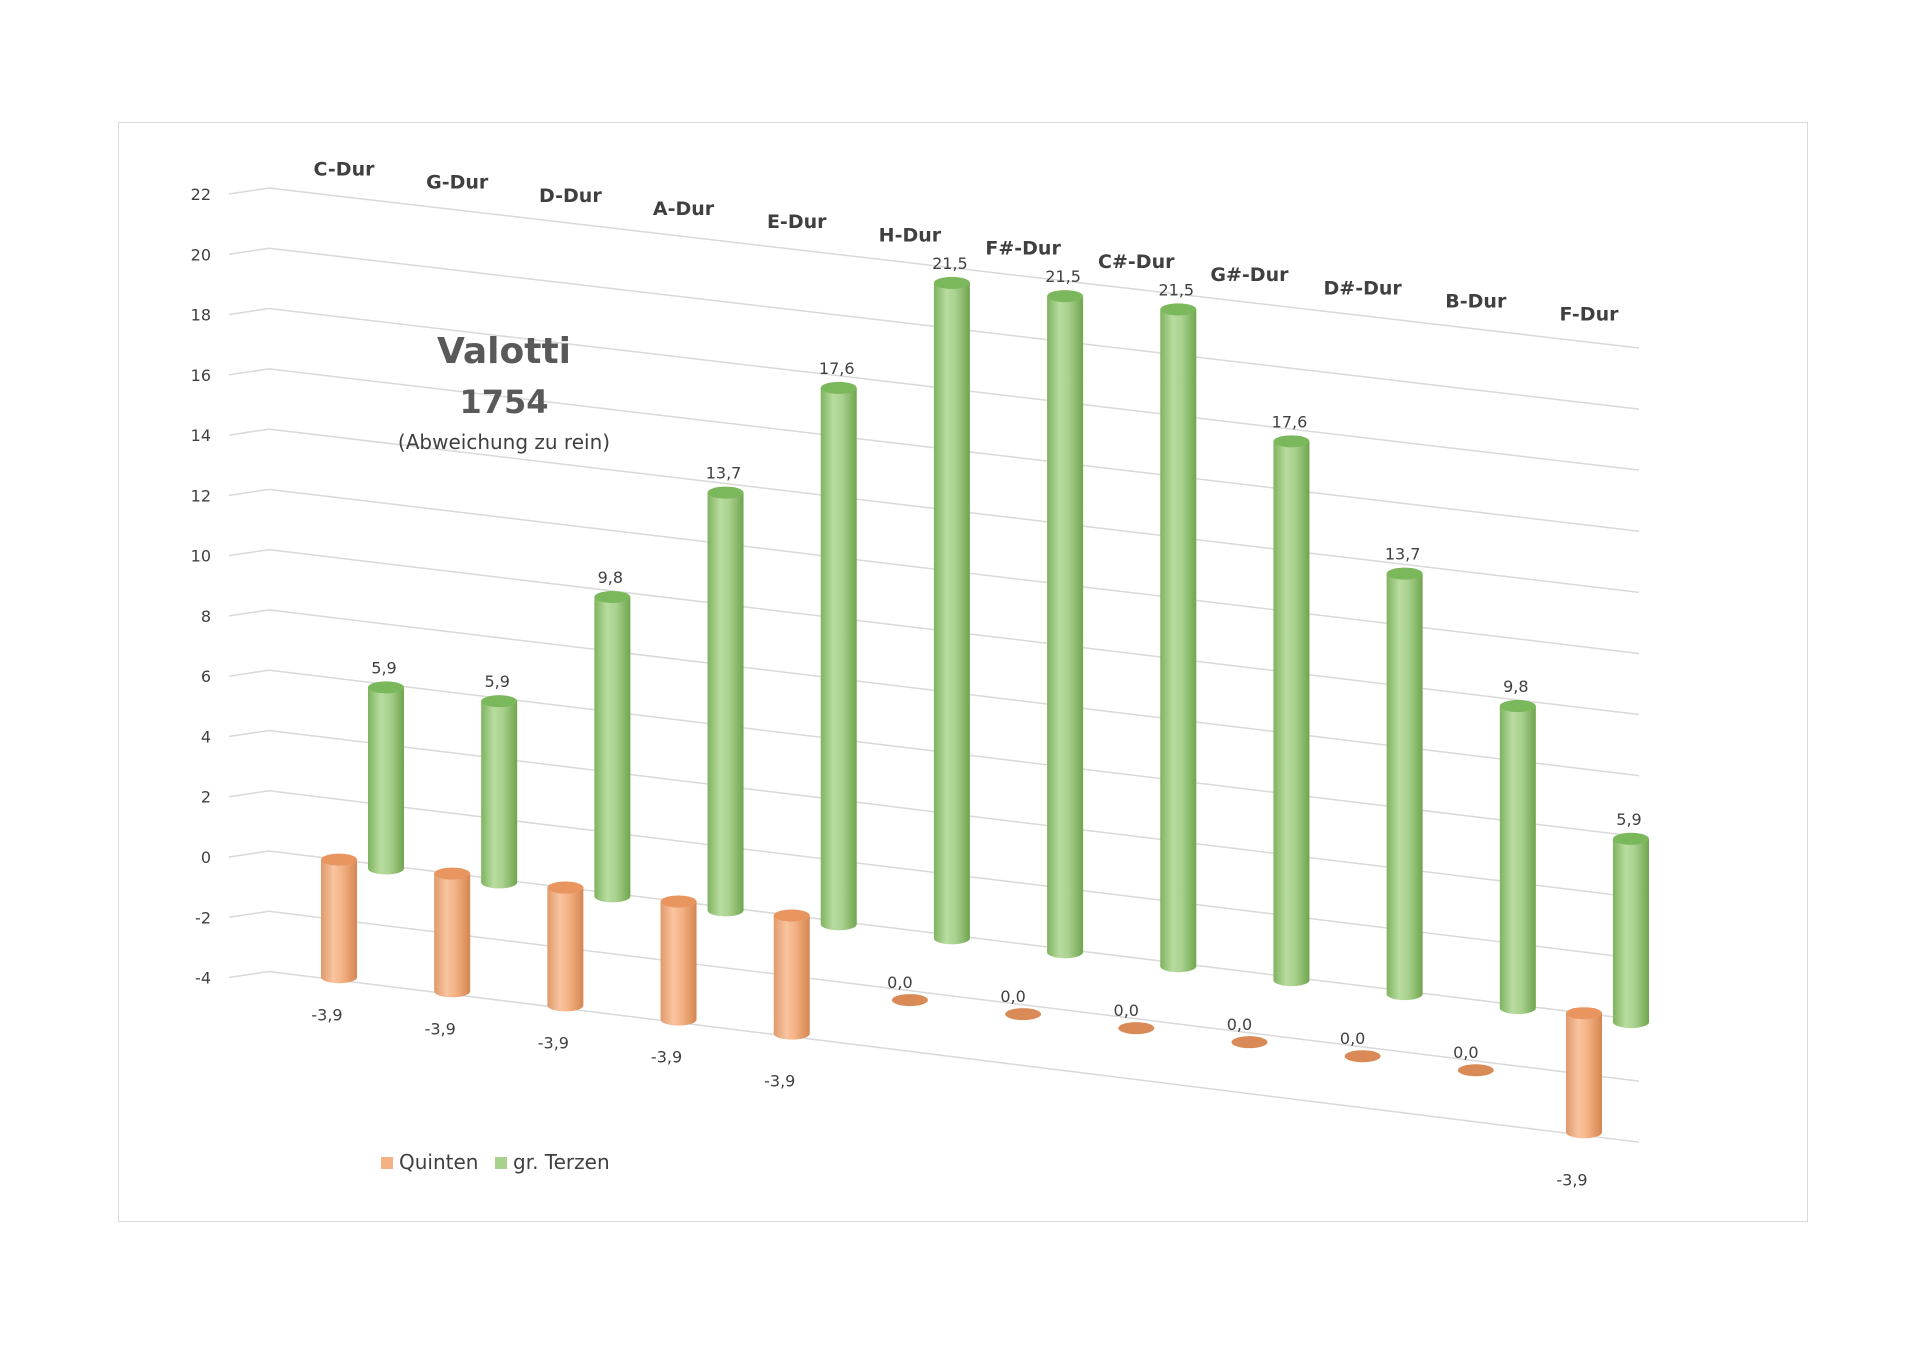  I want to click on category-label: G-Dur, so click(457, 183).